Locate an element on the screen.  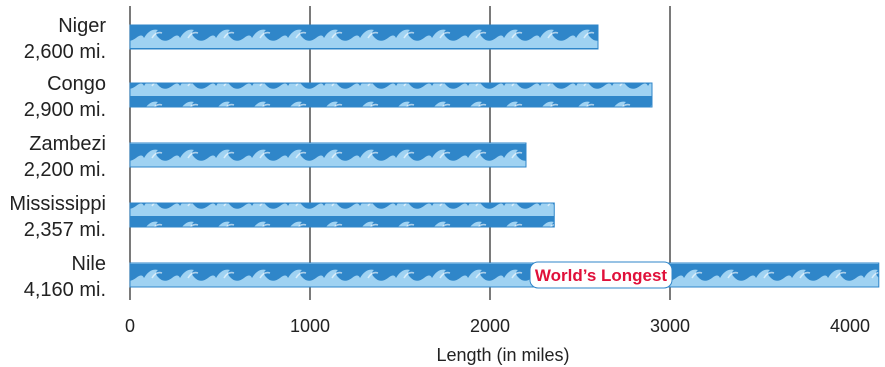
x-tick-label: 3000 is located at coordinates (670, 326).